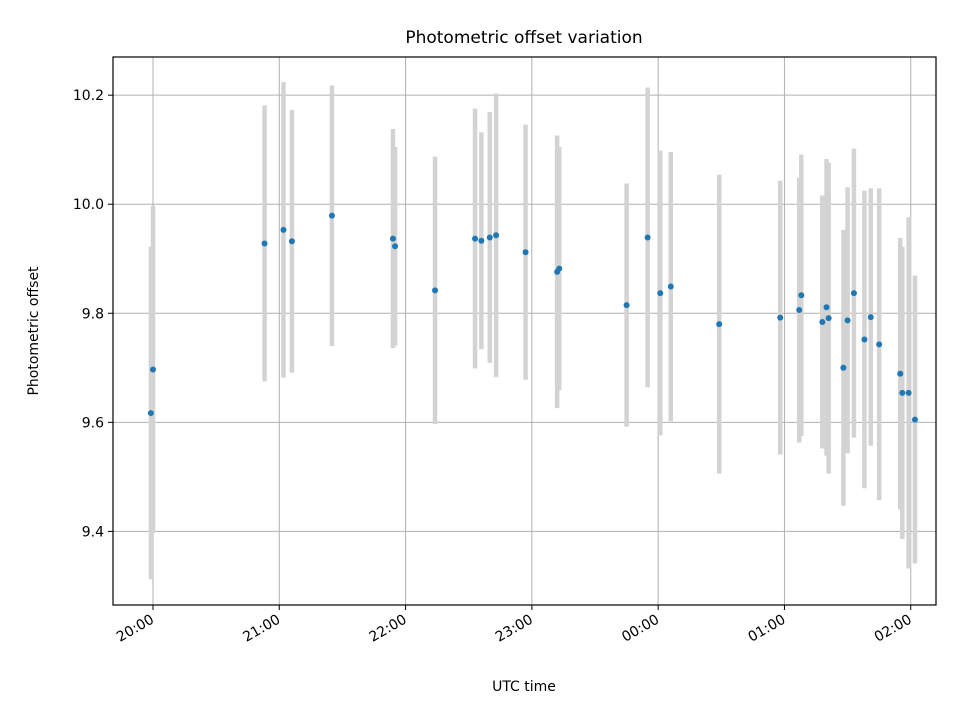  Describe the element at coordinates (34, 331) in the screenshot. I see `y-axis-label: Photometric offset` at that location.